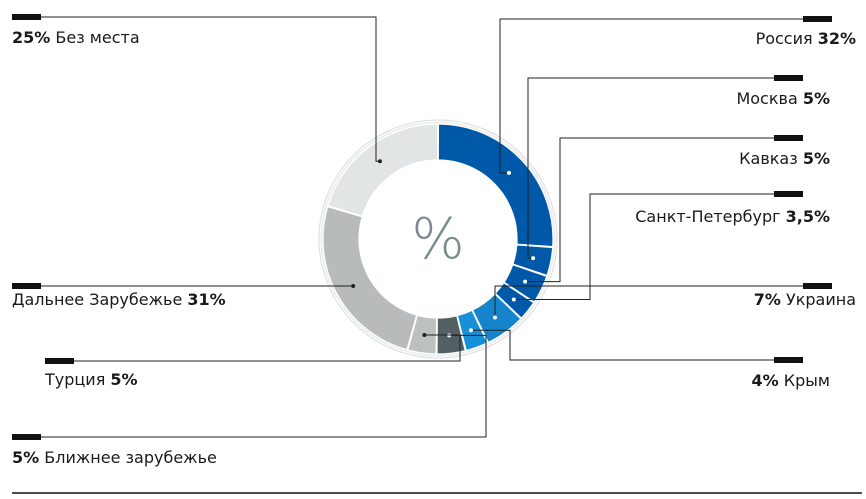  What do you see at coordinates (771, 158) in the screenshot?
I see `segment-name-2: Кавказ` at bounding box center [771, 158].